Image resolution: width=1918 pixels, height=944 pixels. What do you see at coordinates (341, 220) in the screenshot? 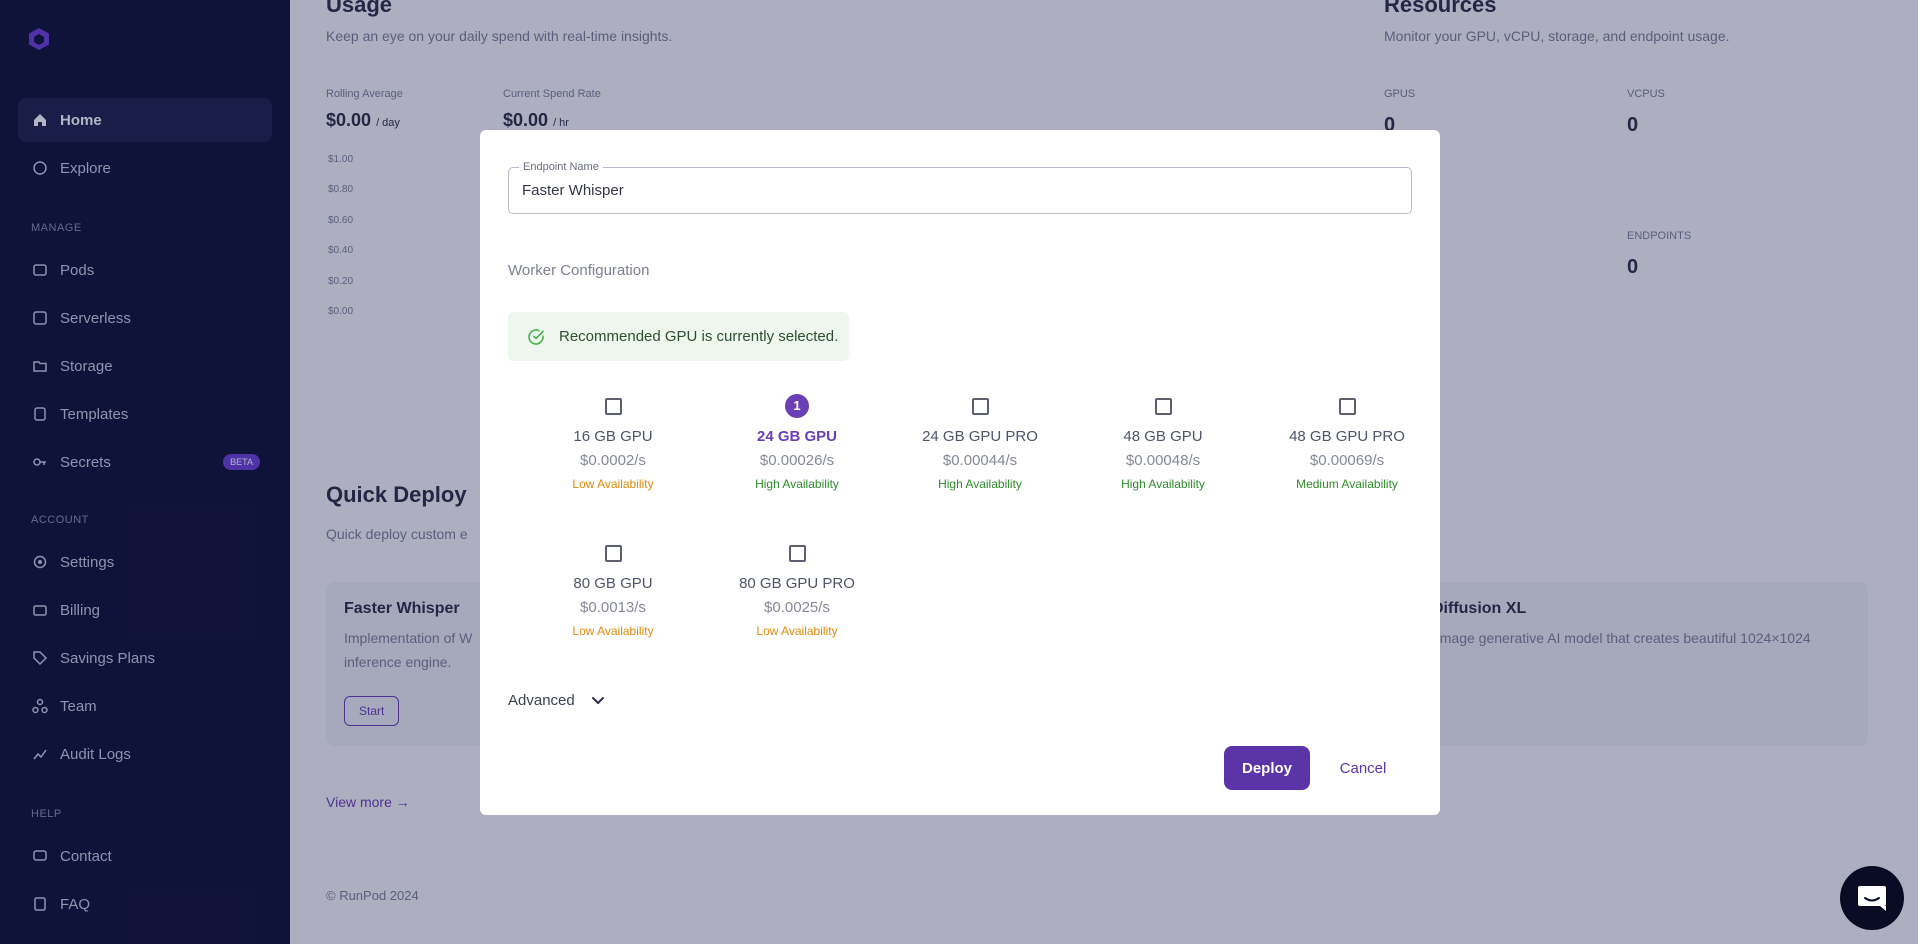
I see `chart-tick: $0.60` at bounding box center [341, 220].